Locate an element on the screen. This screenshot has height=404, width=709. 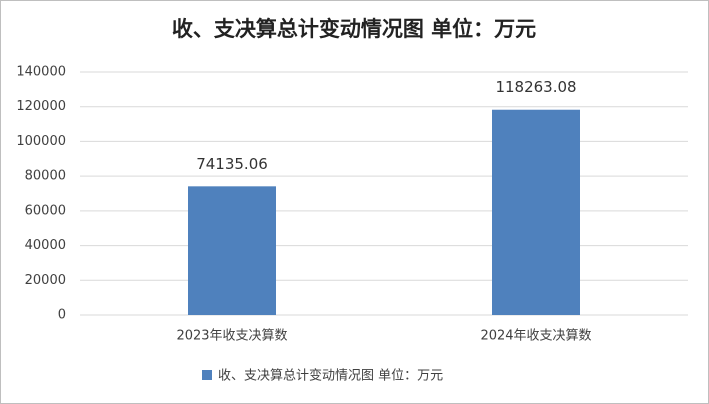
legend-swatch is located at coordinates (207, 375).